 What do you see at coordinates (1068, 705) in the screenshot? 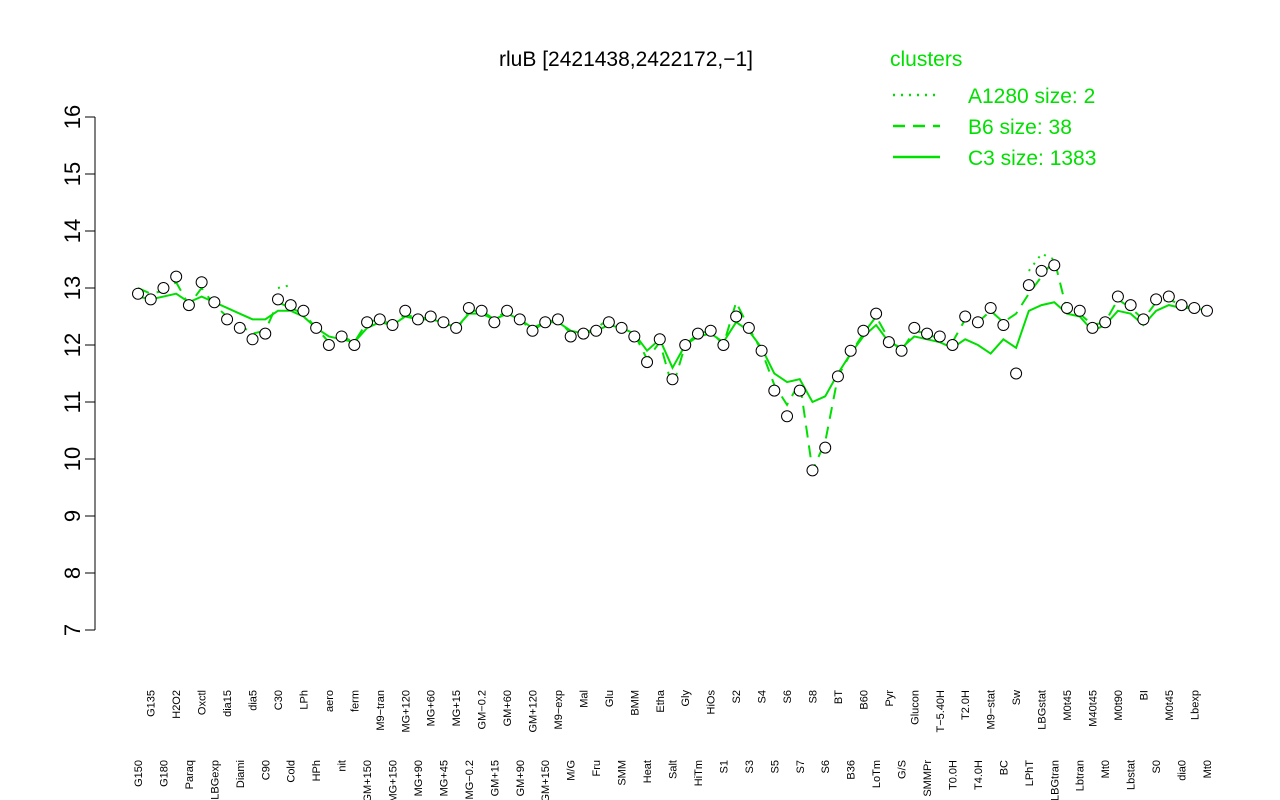
I see `x-tick-label: M0t45` at bounding box center [1068, 705].